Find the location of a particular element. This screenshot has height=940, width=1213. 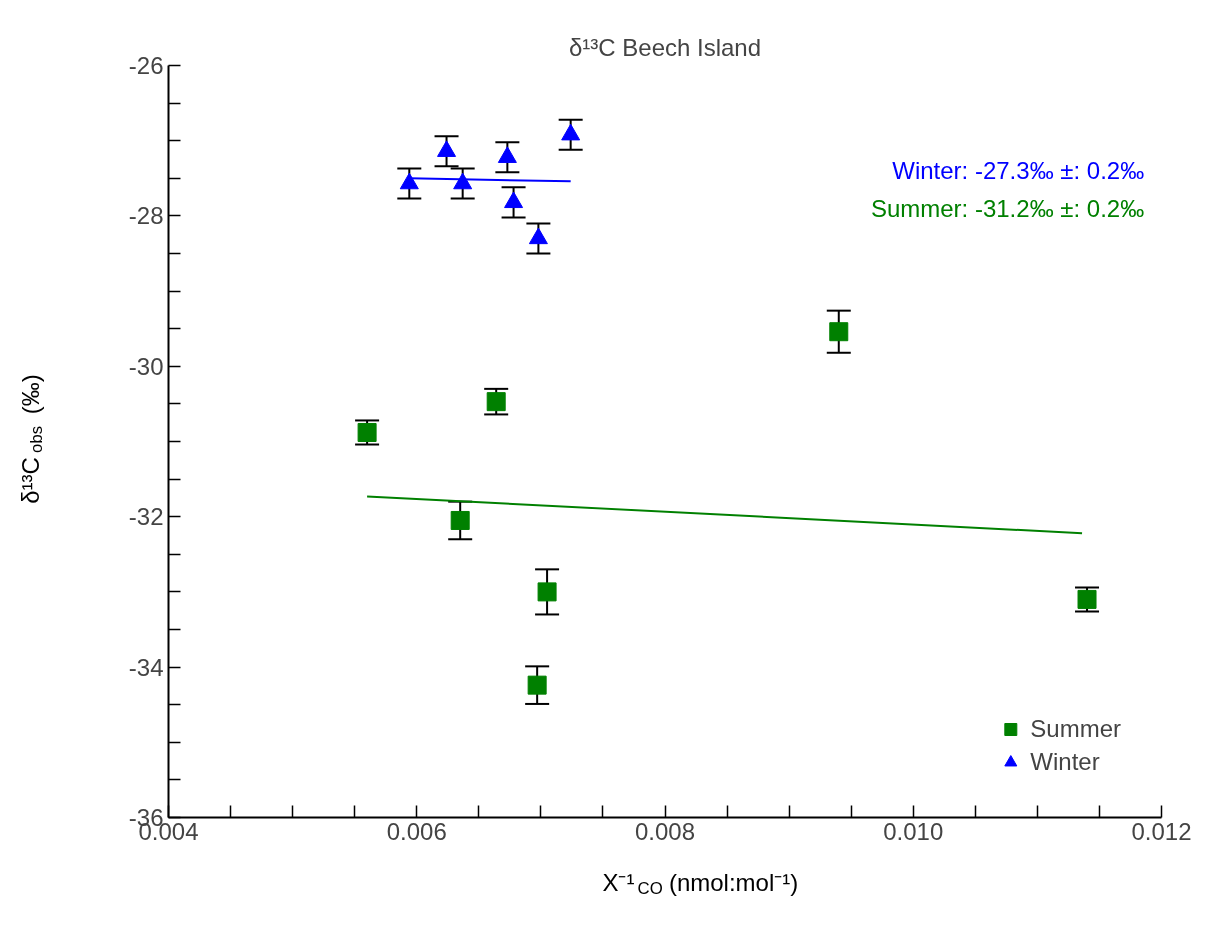

y-tick-label: -28 is located at coordinates (146, 216).